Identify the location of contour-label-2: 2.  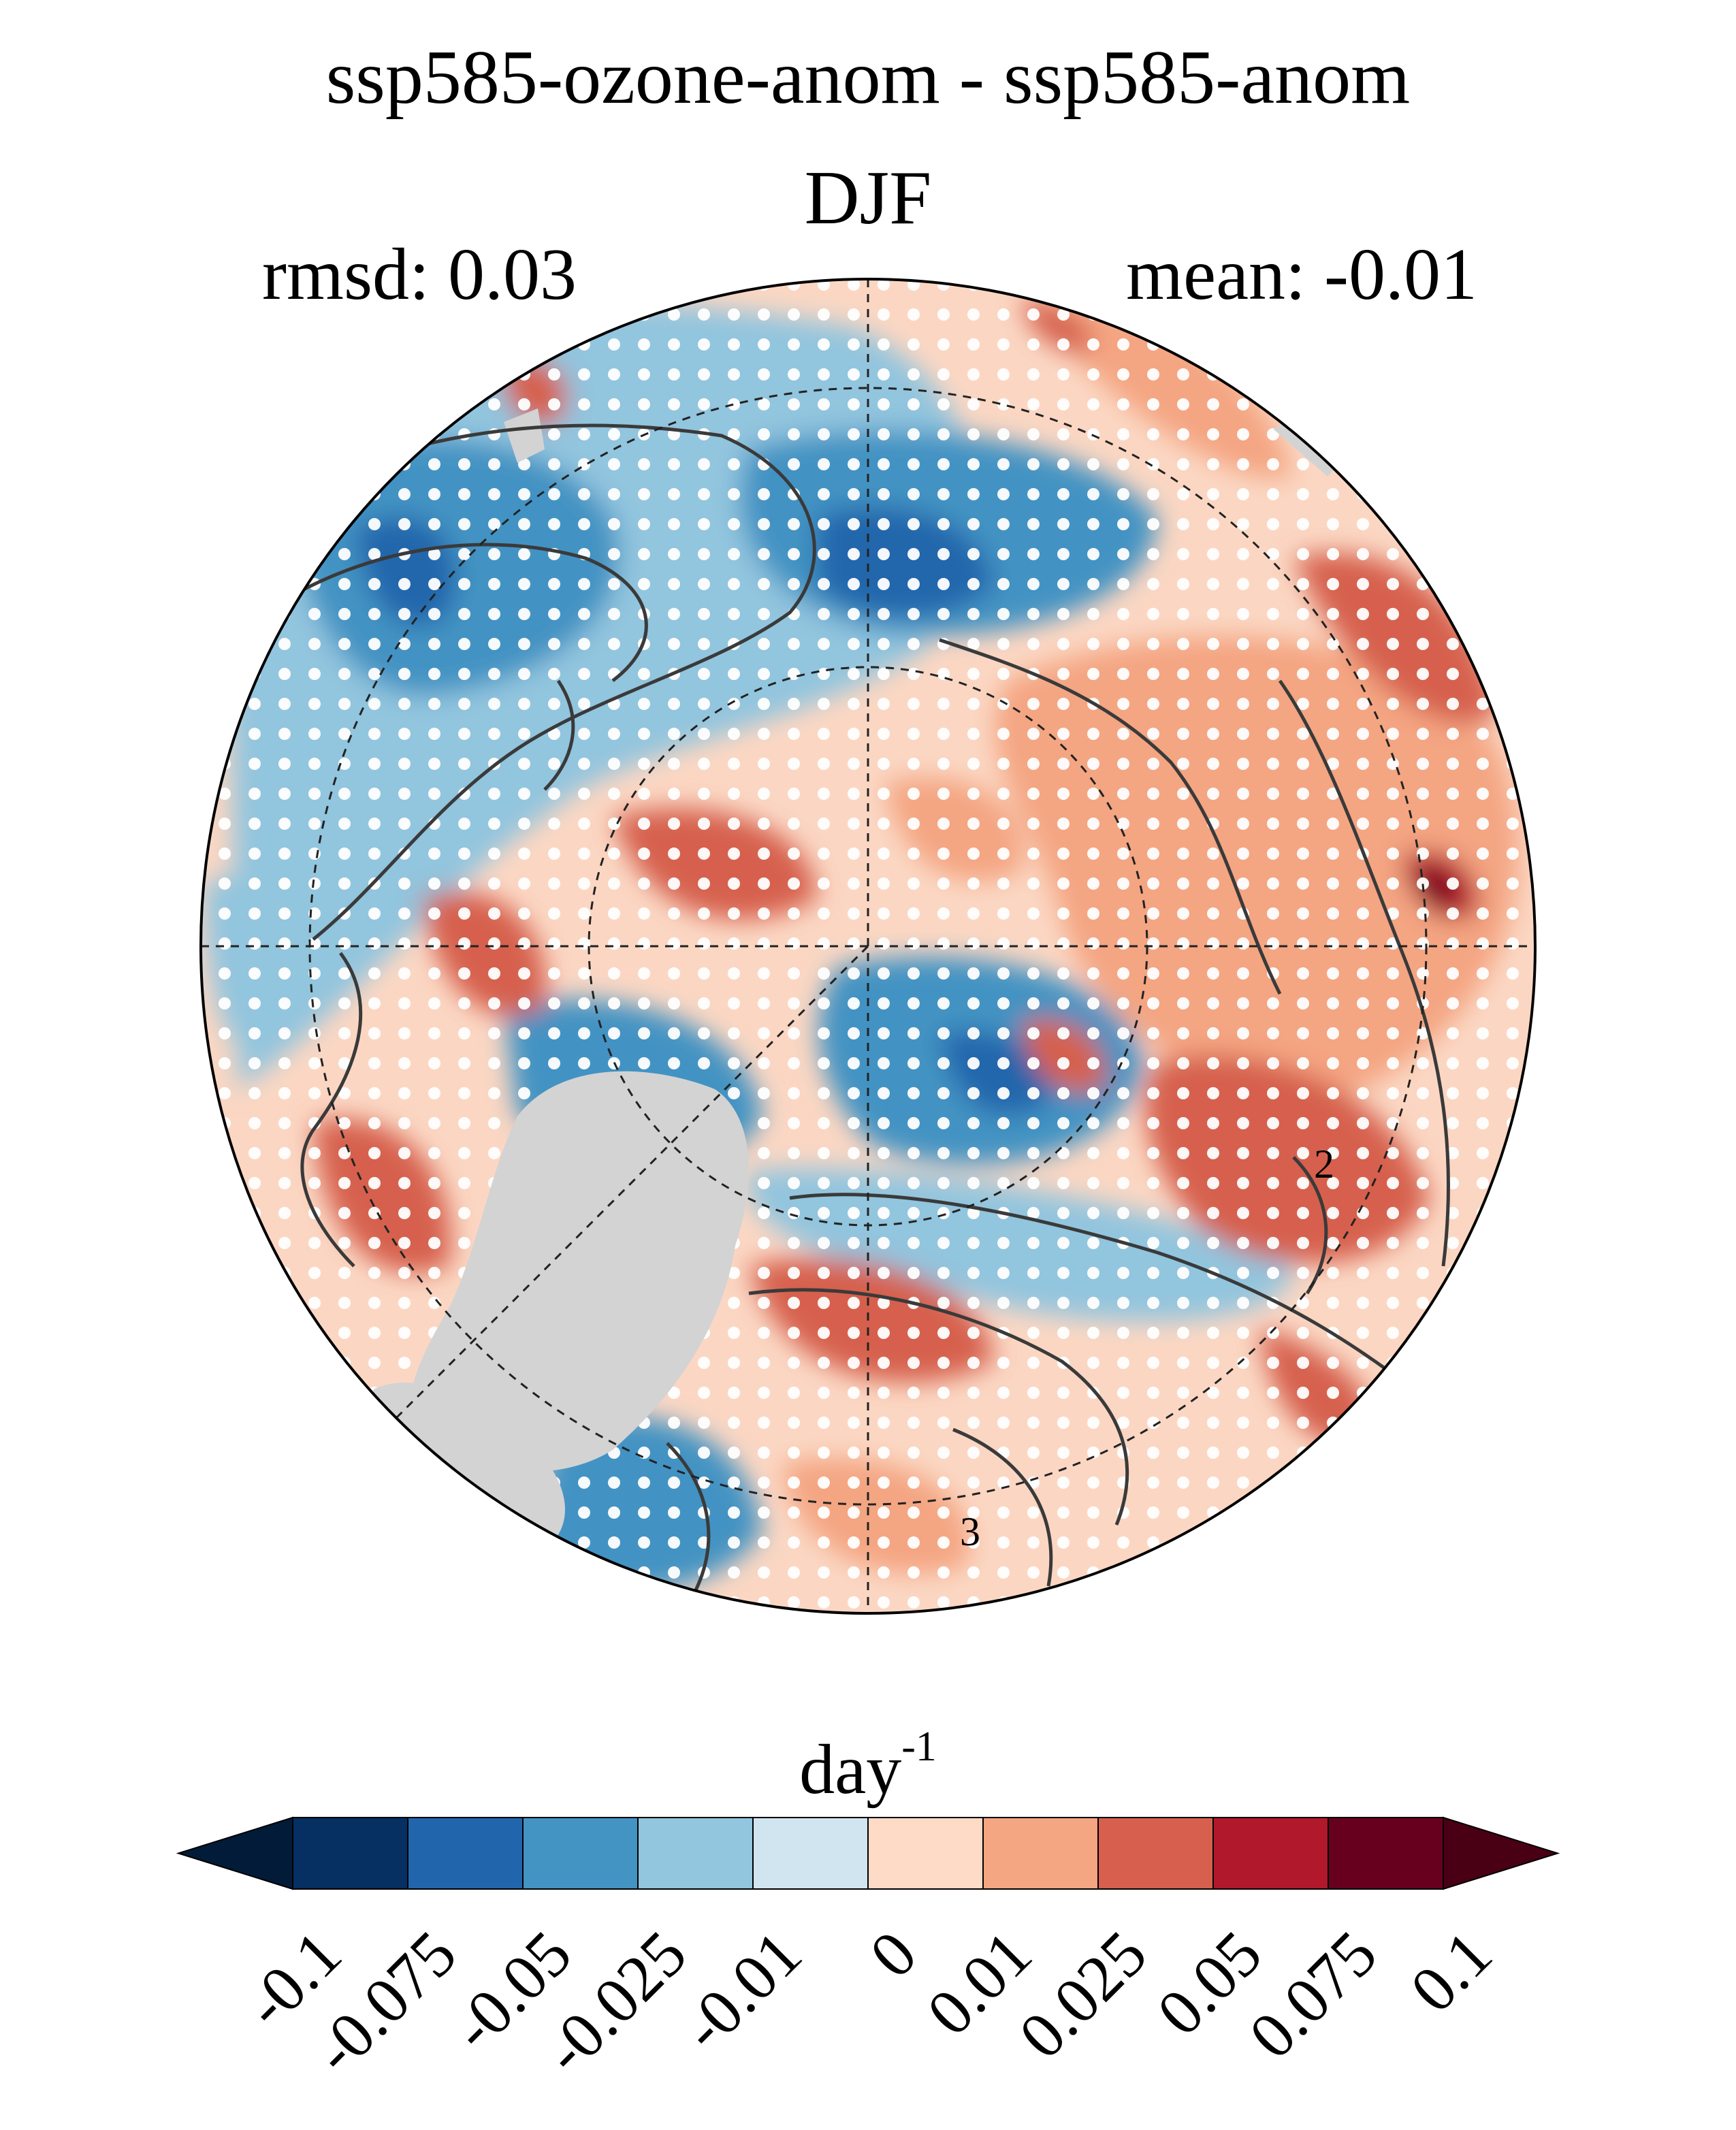
(1324, 1164).